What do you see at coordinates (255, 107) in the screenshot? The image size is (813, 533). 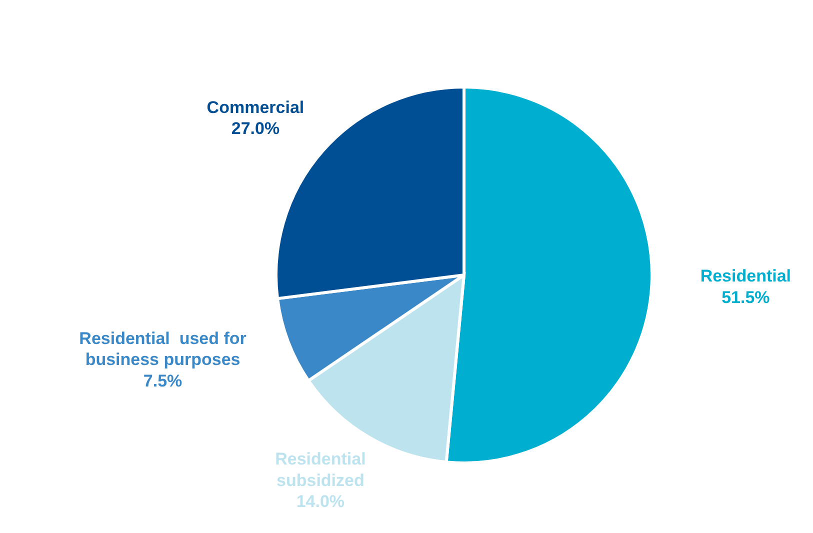 I see `slice-label: Commercial` at bounding box center [255, 107].